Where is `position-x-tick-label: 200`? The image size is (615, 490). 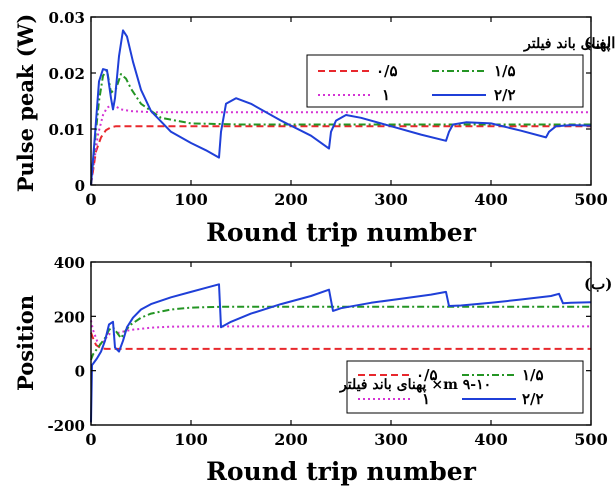 position-x-tick-label: 200 is located at coordinates (290, 439).